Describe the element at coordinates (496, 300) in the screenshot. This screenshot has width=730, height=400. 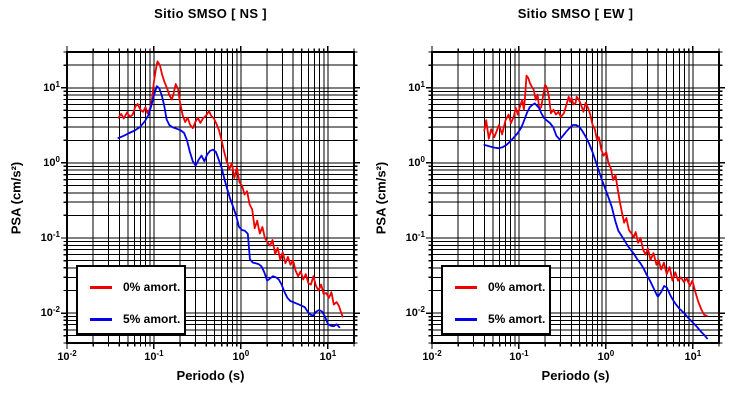
I see `legend-ew: 0% amort. 5% amort.` at that location.